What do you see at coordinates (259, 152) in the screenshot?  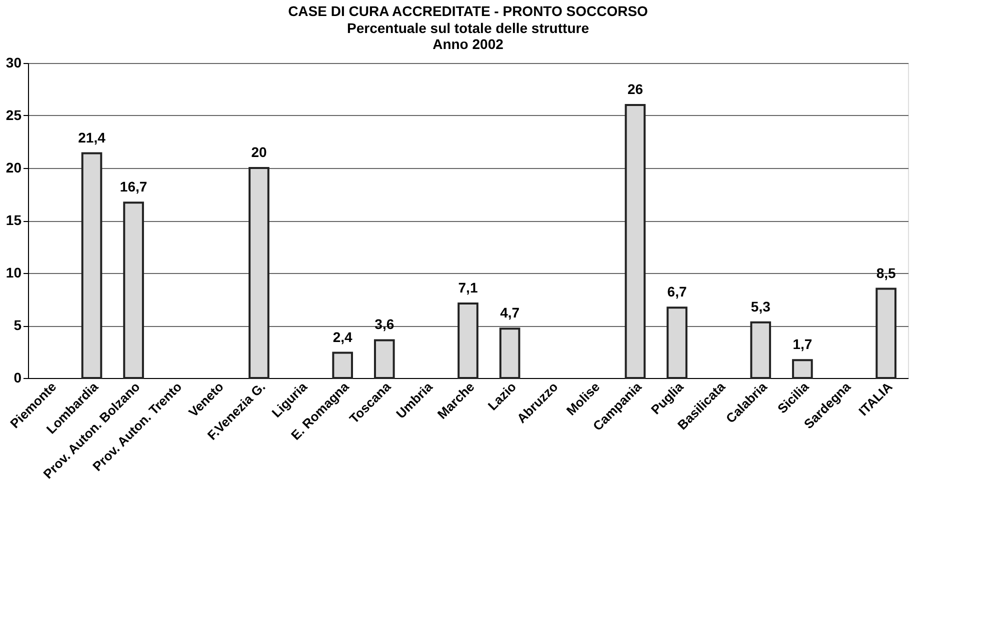 I see `data-label: 20` at bounding box center [259, 152].